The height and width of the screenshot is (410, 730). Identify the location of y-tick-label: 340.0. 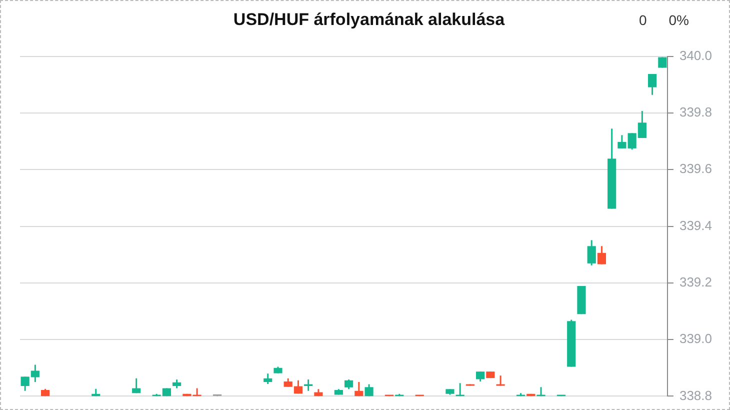
(695, 55).